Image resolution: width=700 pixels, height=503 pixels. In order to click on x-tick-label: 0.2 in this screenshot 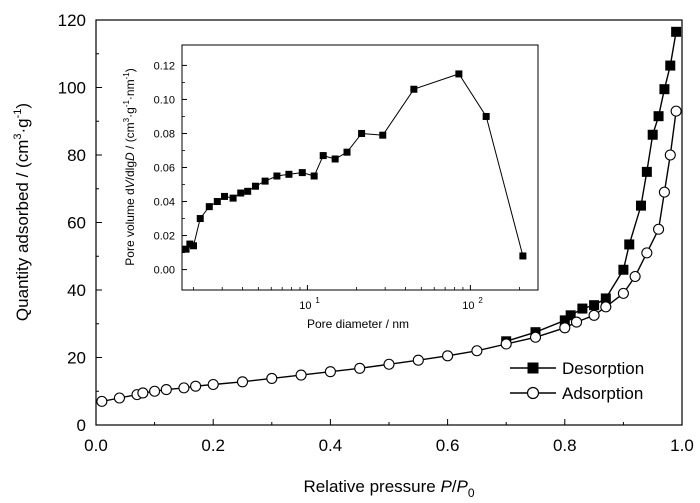, I will do `click(213, 445)`.